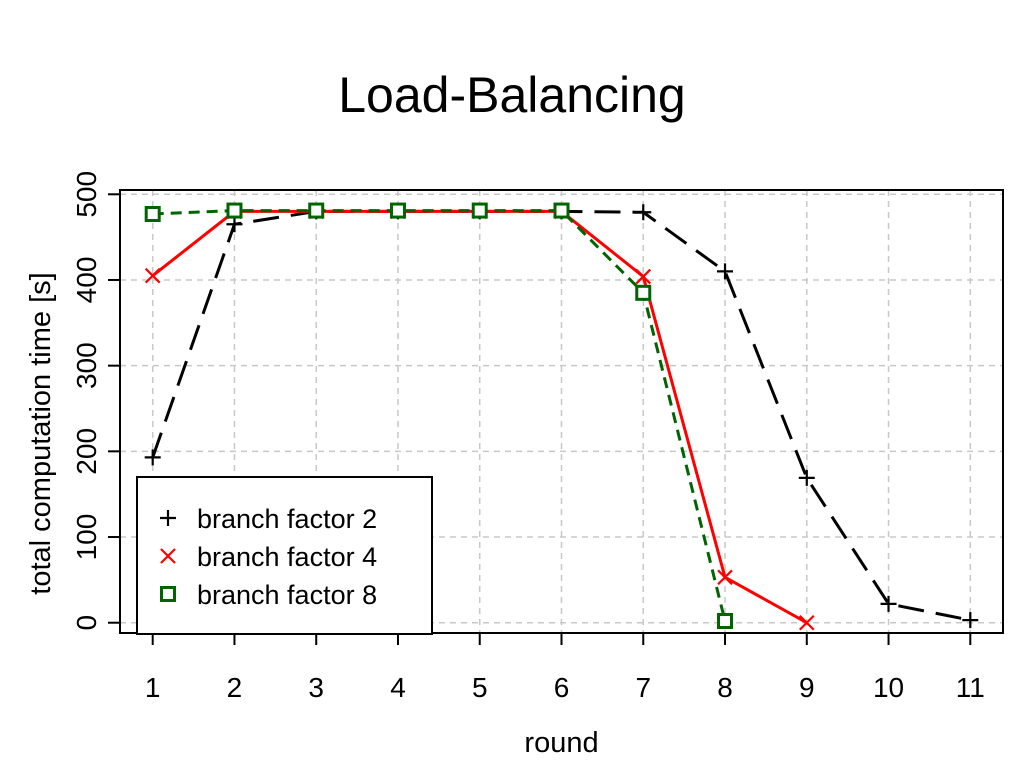 The height and width of the screenshot is (768, 1024). Describe the element at coordinates (512, 95) in the screenshot. I see `slide-title: Load-Balancing` at that location.